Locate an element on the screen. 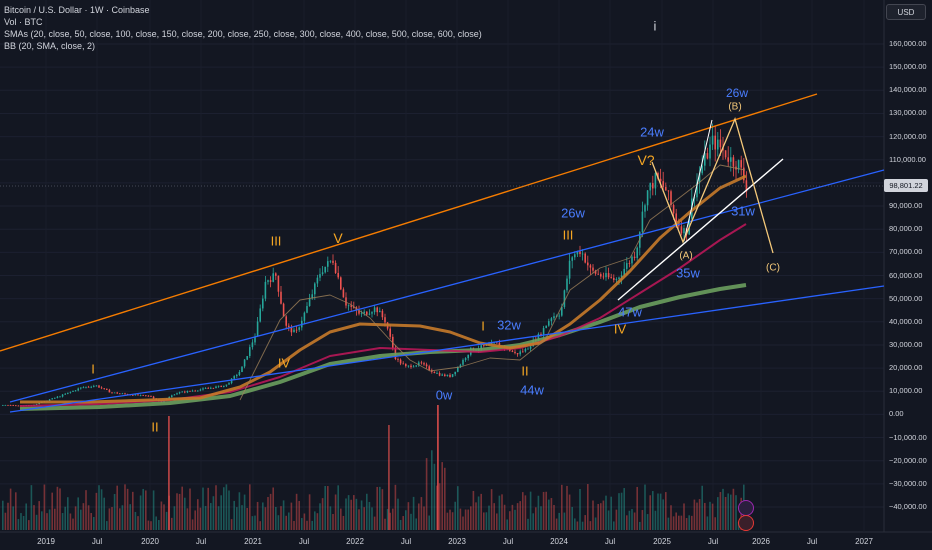 This screenshot has height=550, width=932. news-flag-icon is located at coordinates (746, 523).